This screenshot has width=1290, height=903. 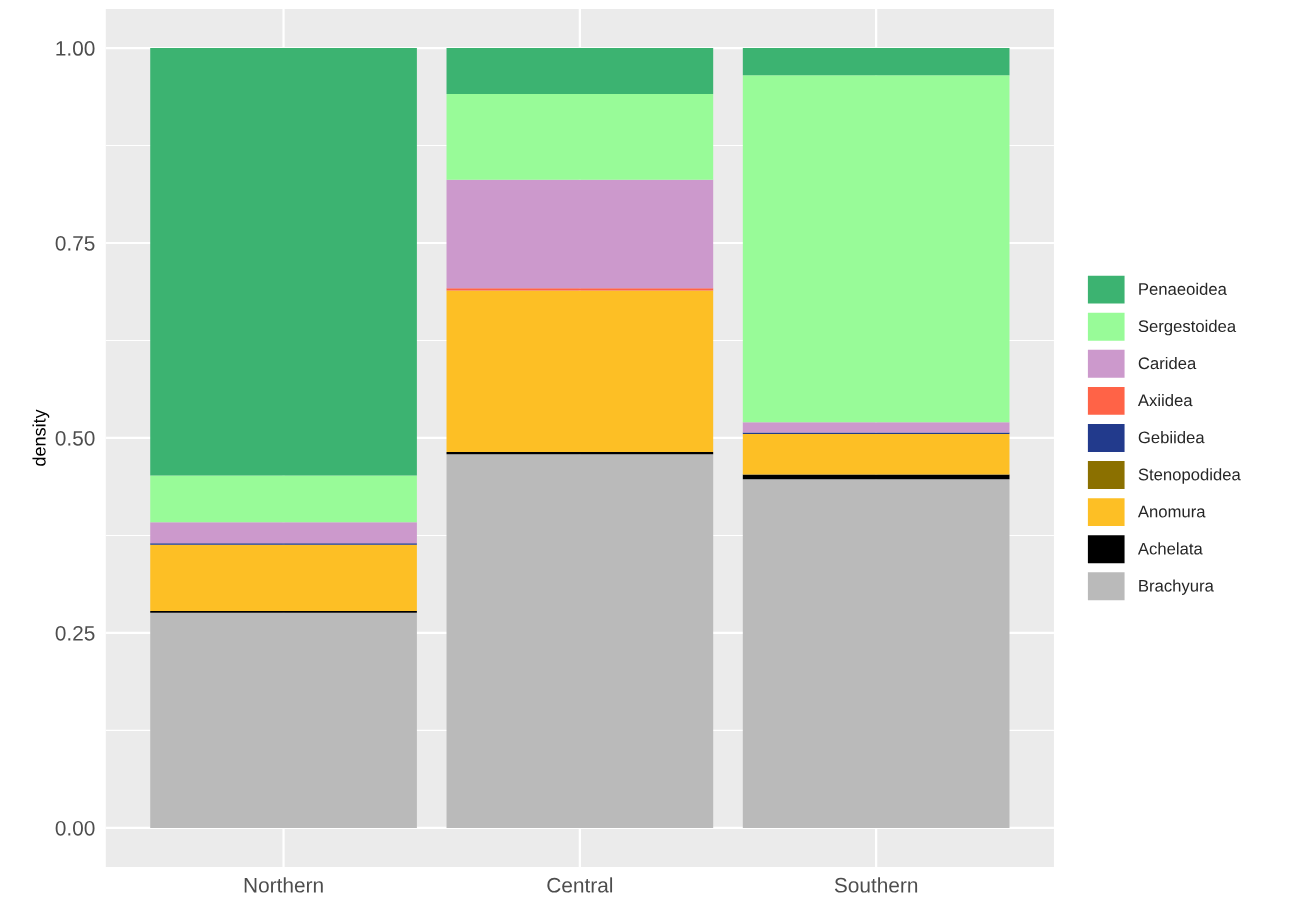 What do you see at coordinates (1187, 327) in the screenshot?
I see `legend-label: Sergestoidea` at bounding box center [1187, 327].